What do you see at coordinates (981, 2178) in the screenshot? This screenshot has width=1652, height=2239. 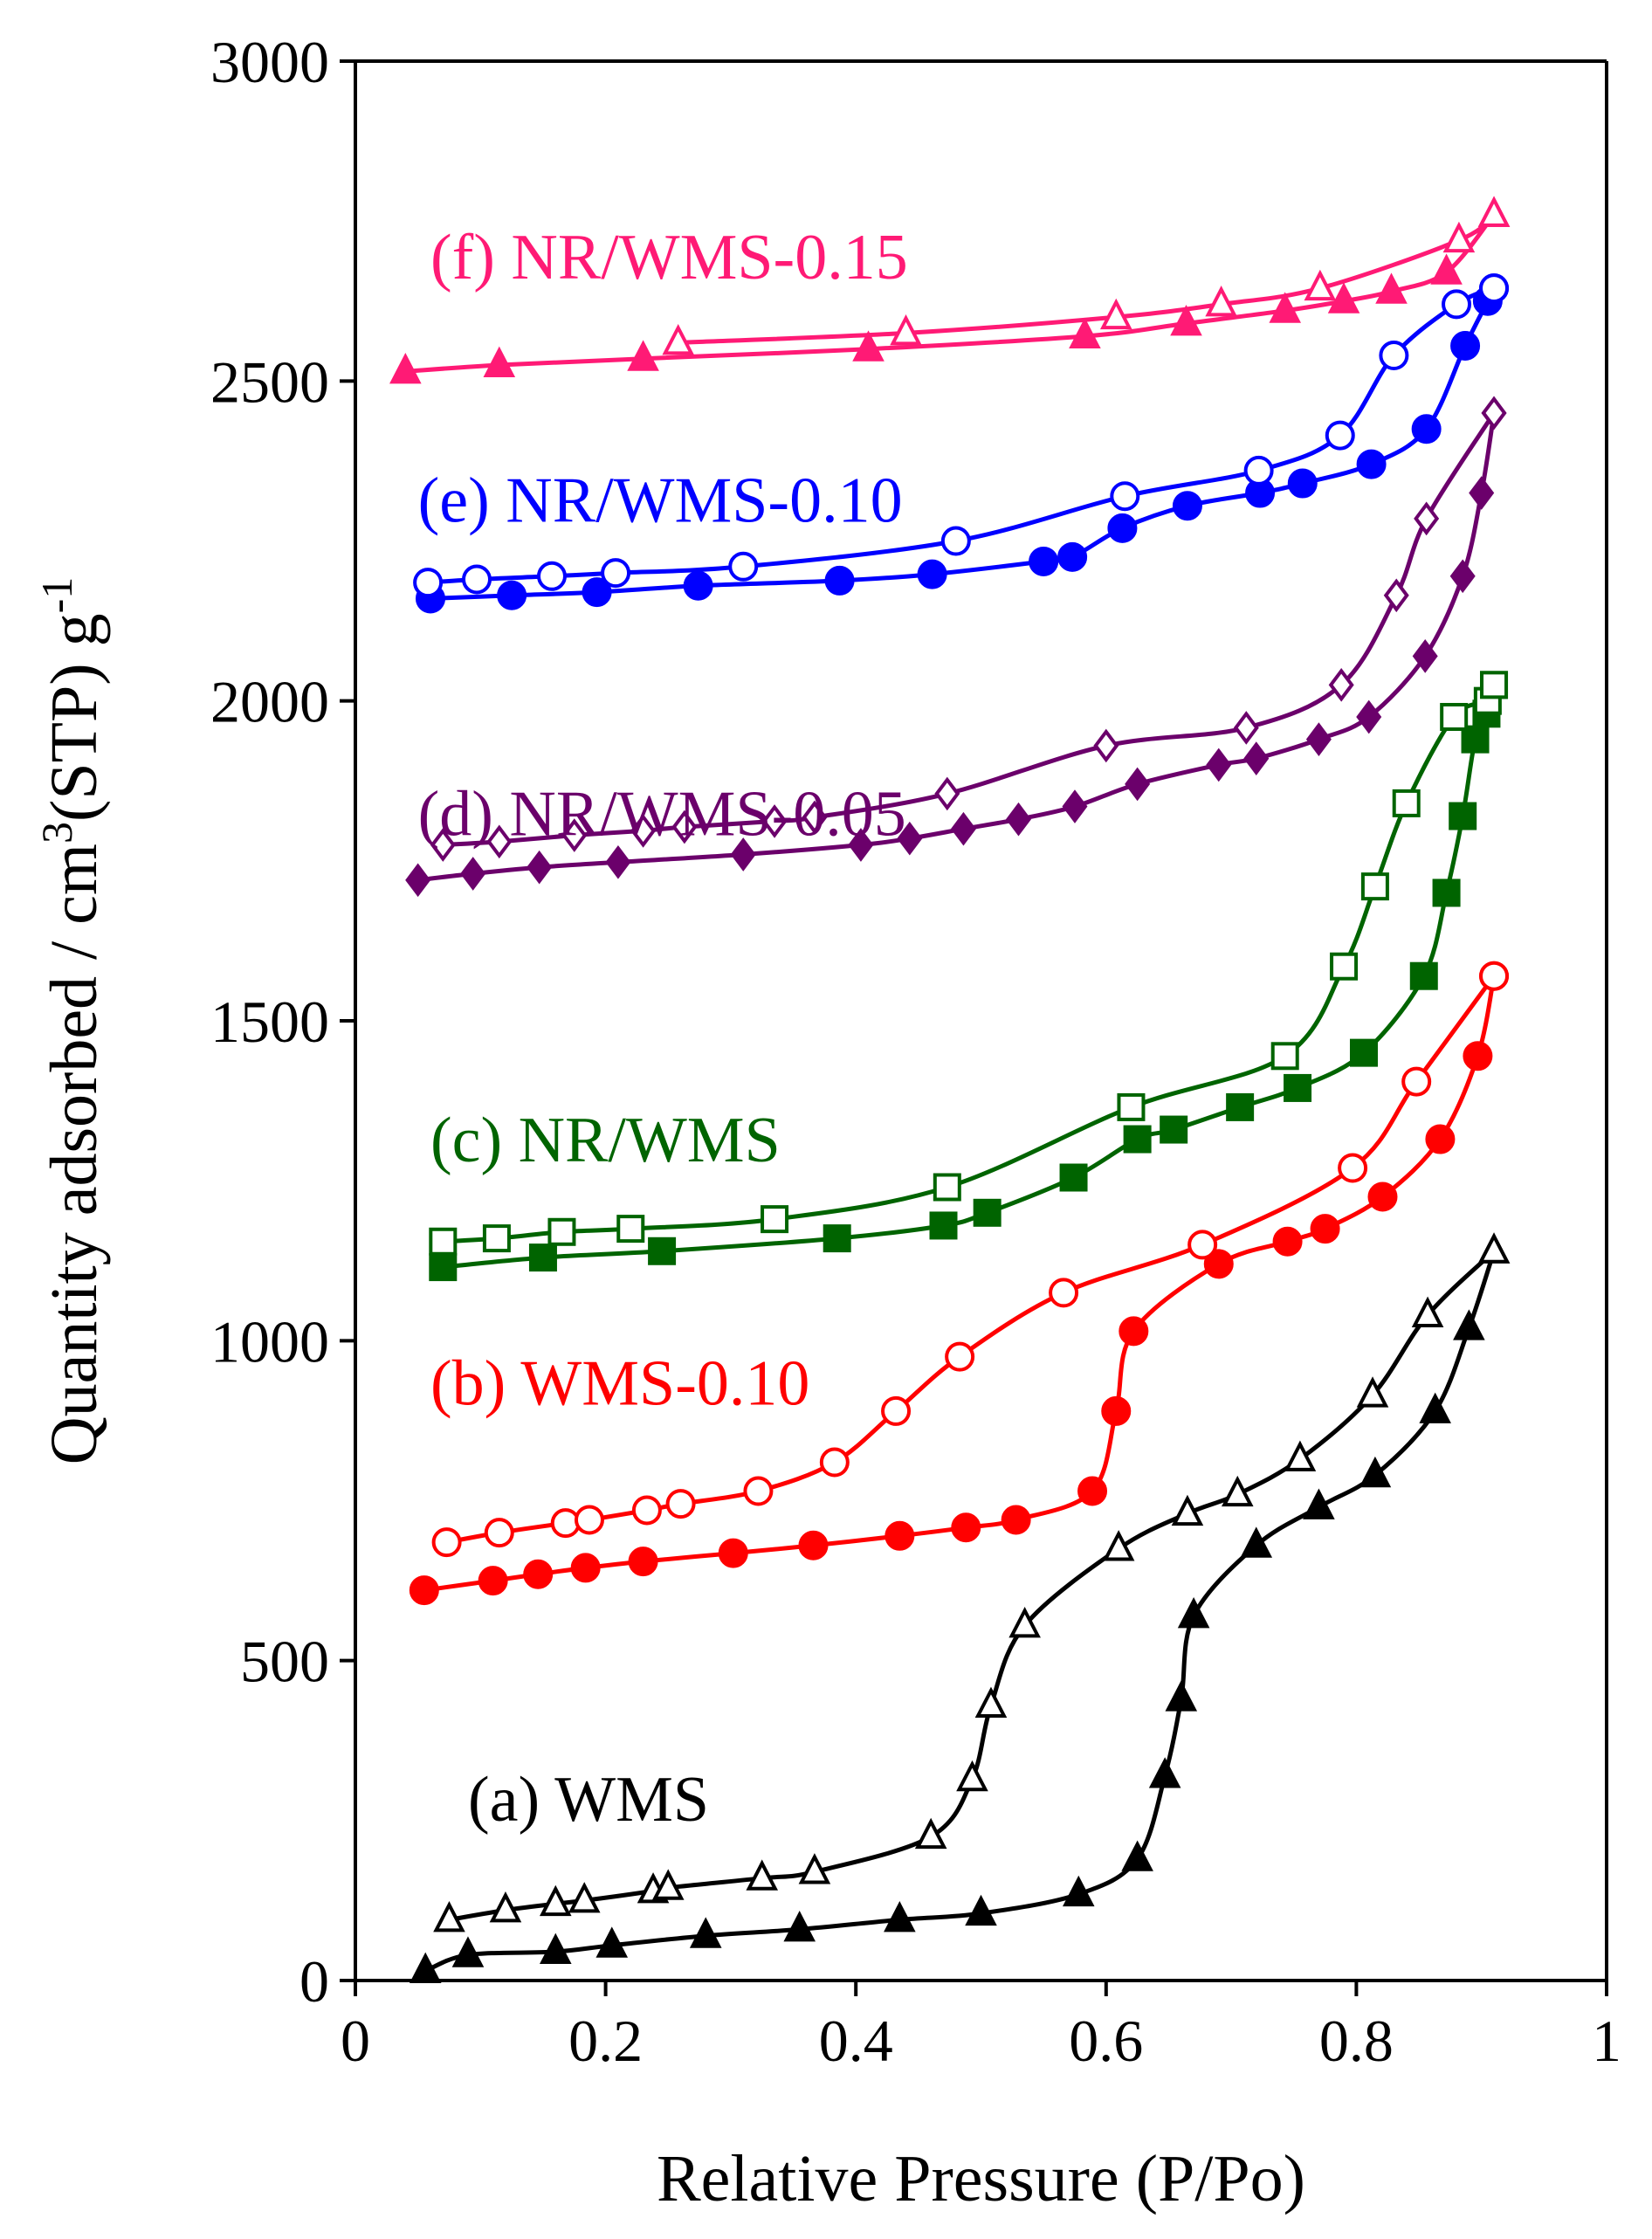 I see `x-axis-title: Relative Pressure (P/Po)` at bounding box center [981, 2178].